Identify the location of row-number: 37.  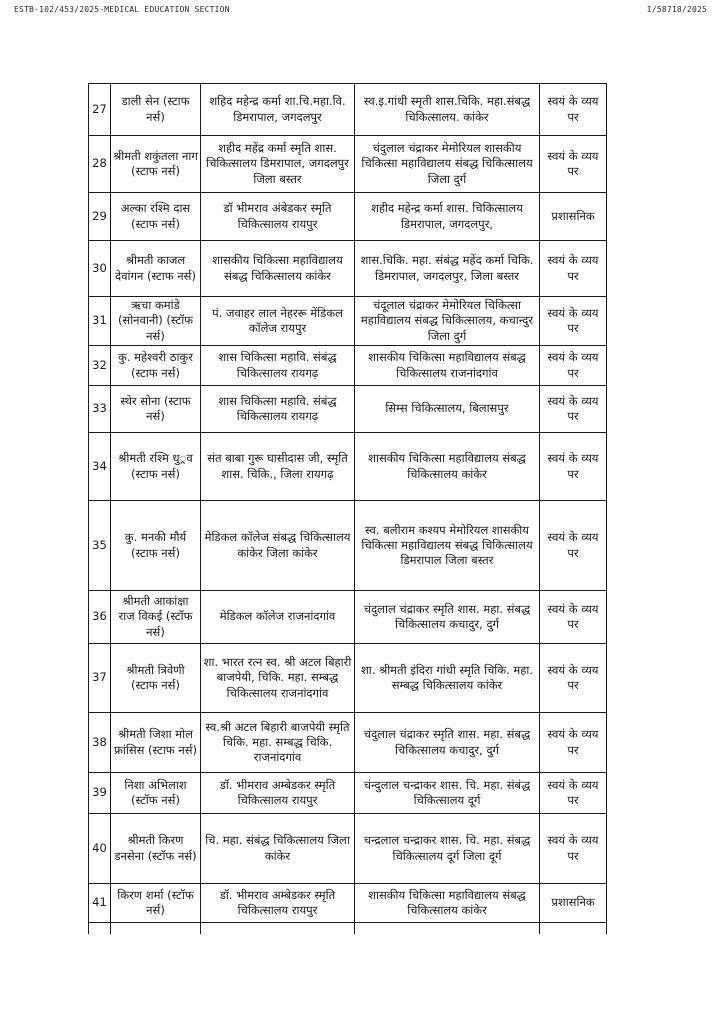
(99, 678).